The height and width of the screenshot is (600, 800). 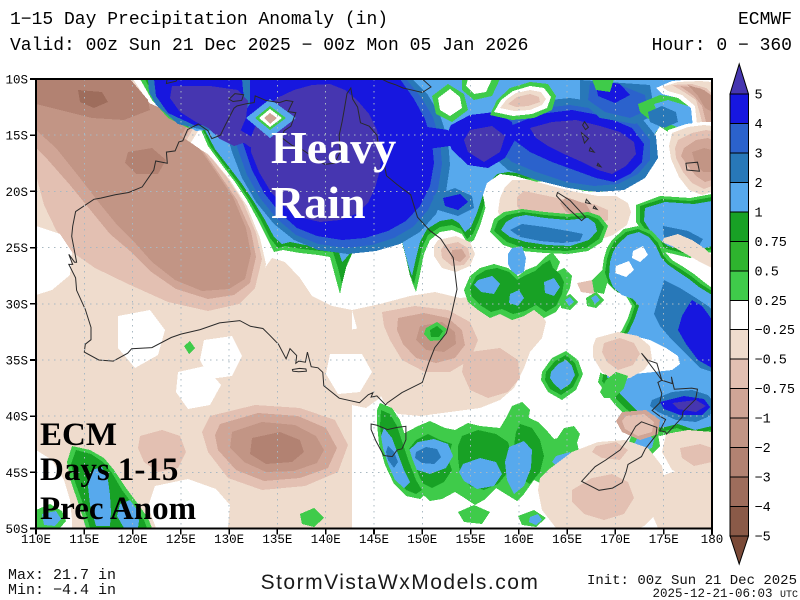 I want to click on svg-text: 3, so click(x=759, y=154).